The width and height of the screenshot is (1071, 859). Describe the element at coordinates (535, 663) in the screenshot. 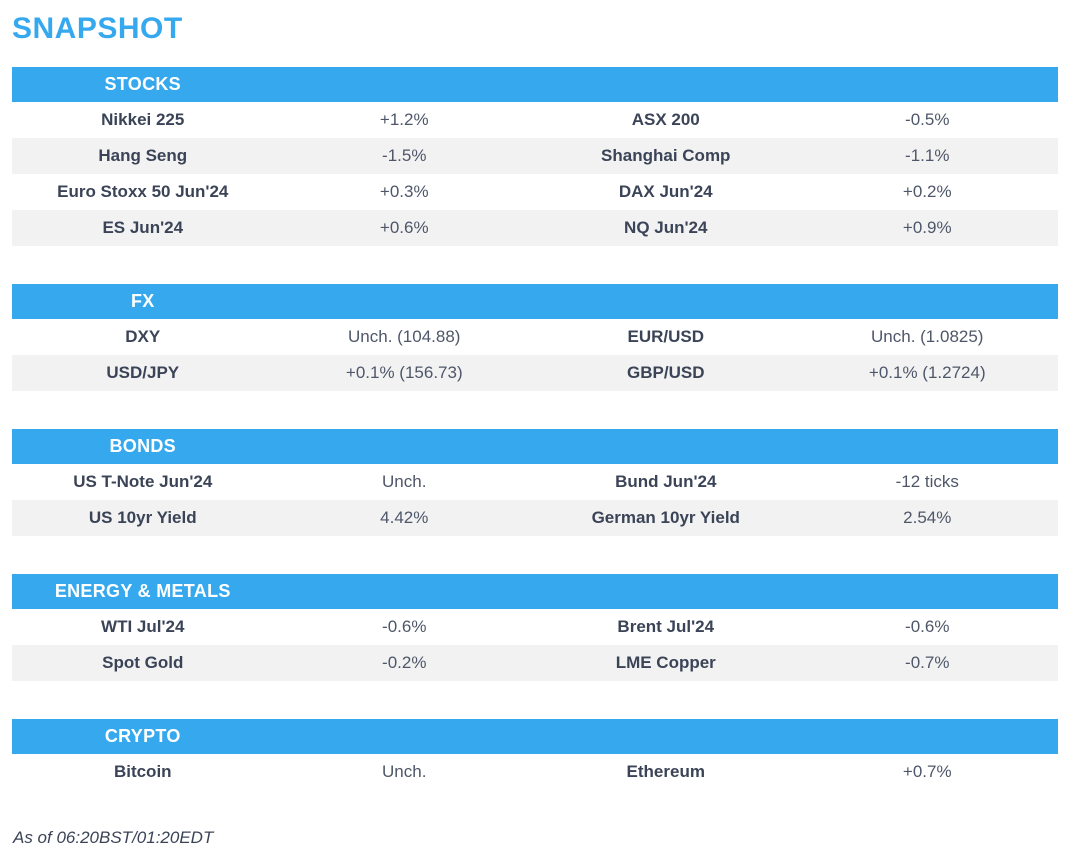

I see `table-row: Spot Gold -0.2% LME Copper -0.7%` at that location.